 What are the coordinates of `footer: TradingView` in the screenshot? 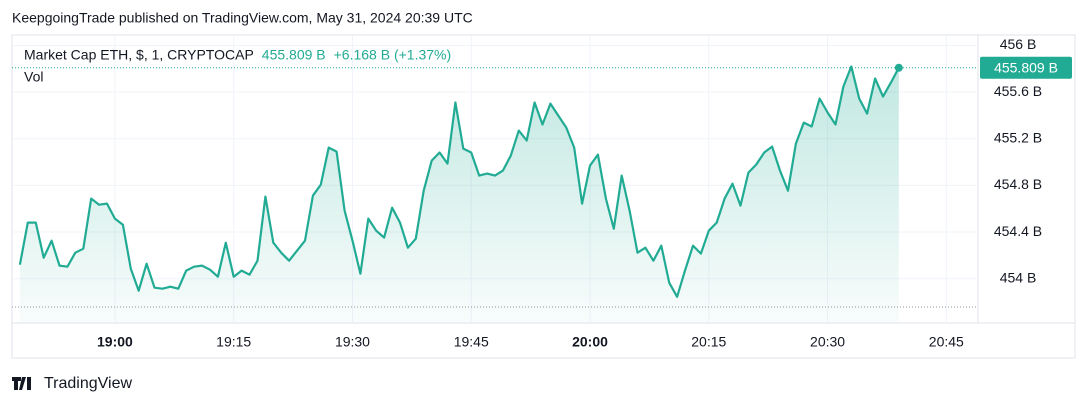 It's located at (88, 383).